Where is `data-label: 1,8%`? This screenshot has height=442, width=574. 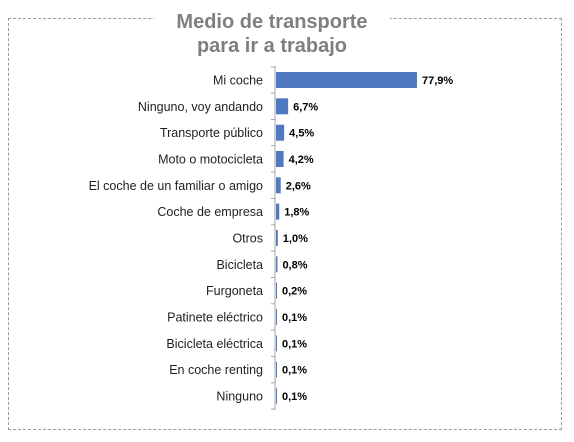 data-label: 1,8% is located at coordinates (296, 213).